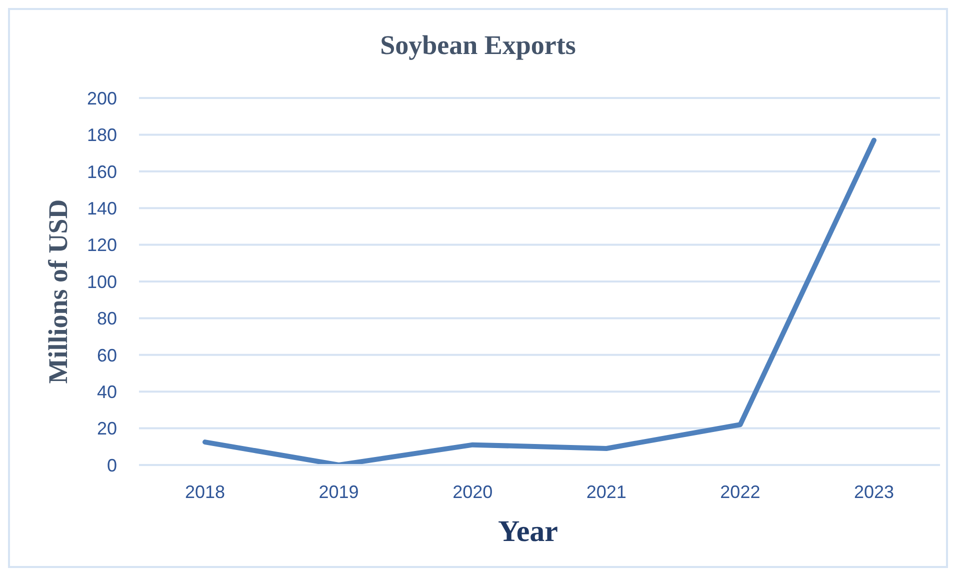 The image size is (959, 580). Describe the element at coordinates (101, 208) in the screenshot. I see `y-tick-label: 140` at that location.